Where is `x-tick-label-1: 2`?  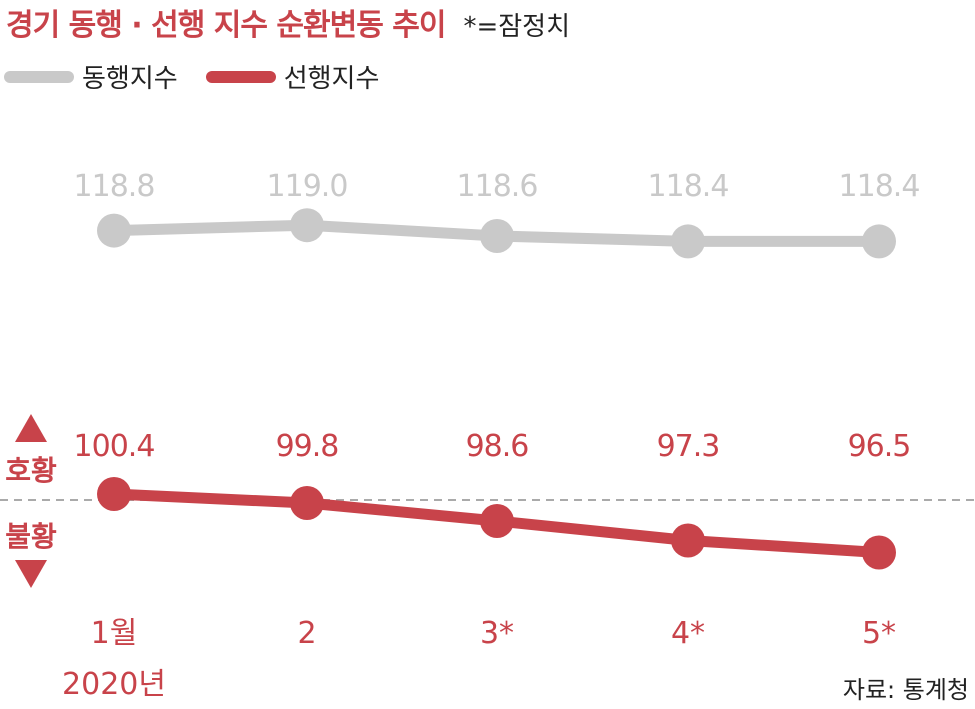 x-tick-label-1: 2 is located at coordinates (306, 633).